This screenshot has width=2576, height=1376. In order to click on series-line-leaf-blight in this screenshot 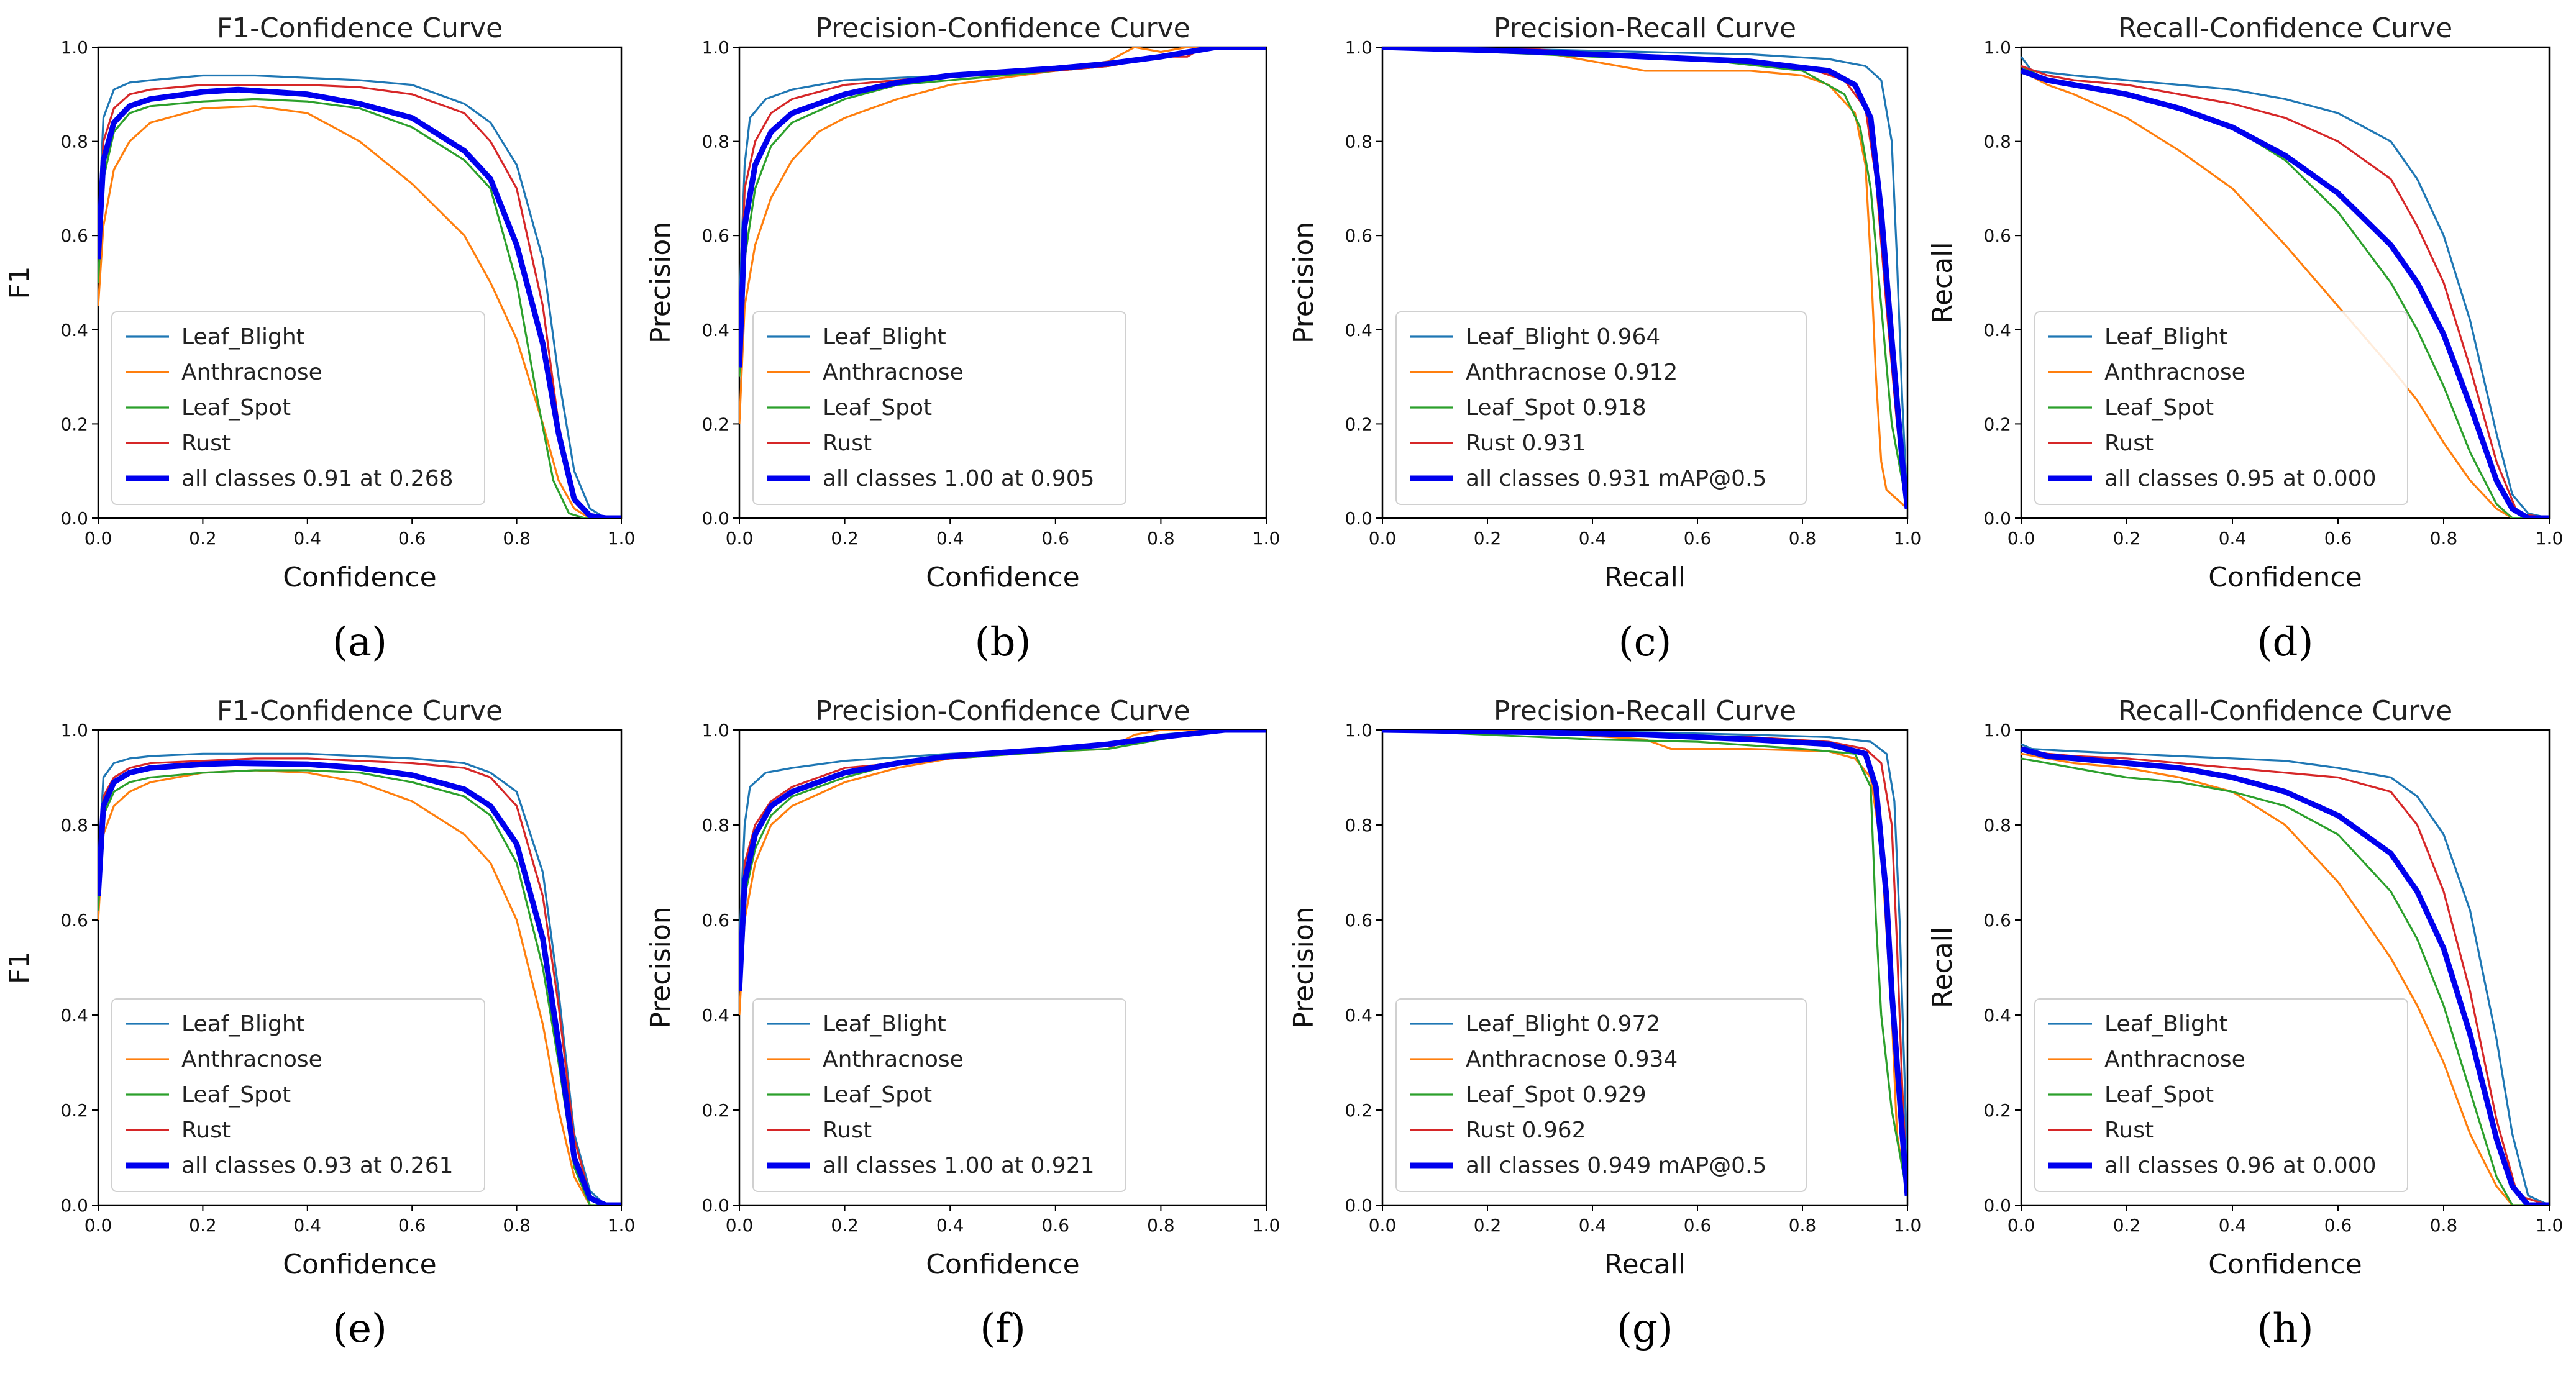, I will do `click(2285, 974)`.